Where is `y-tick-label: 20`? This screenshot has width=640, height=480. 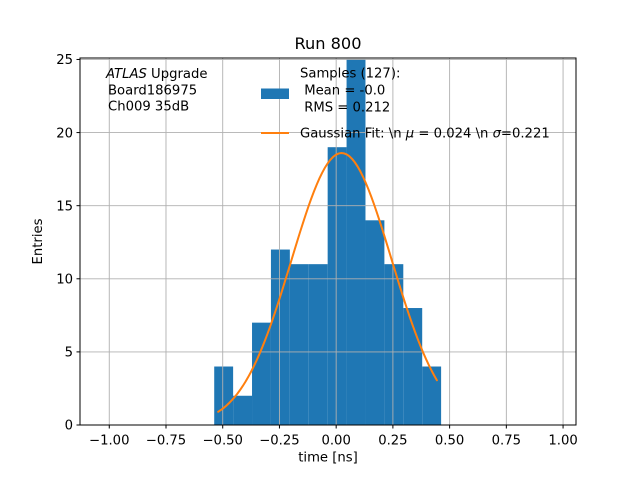
y-tick-label: 20 is located at coordinates (64, 133).